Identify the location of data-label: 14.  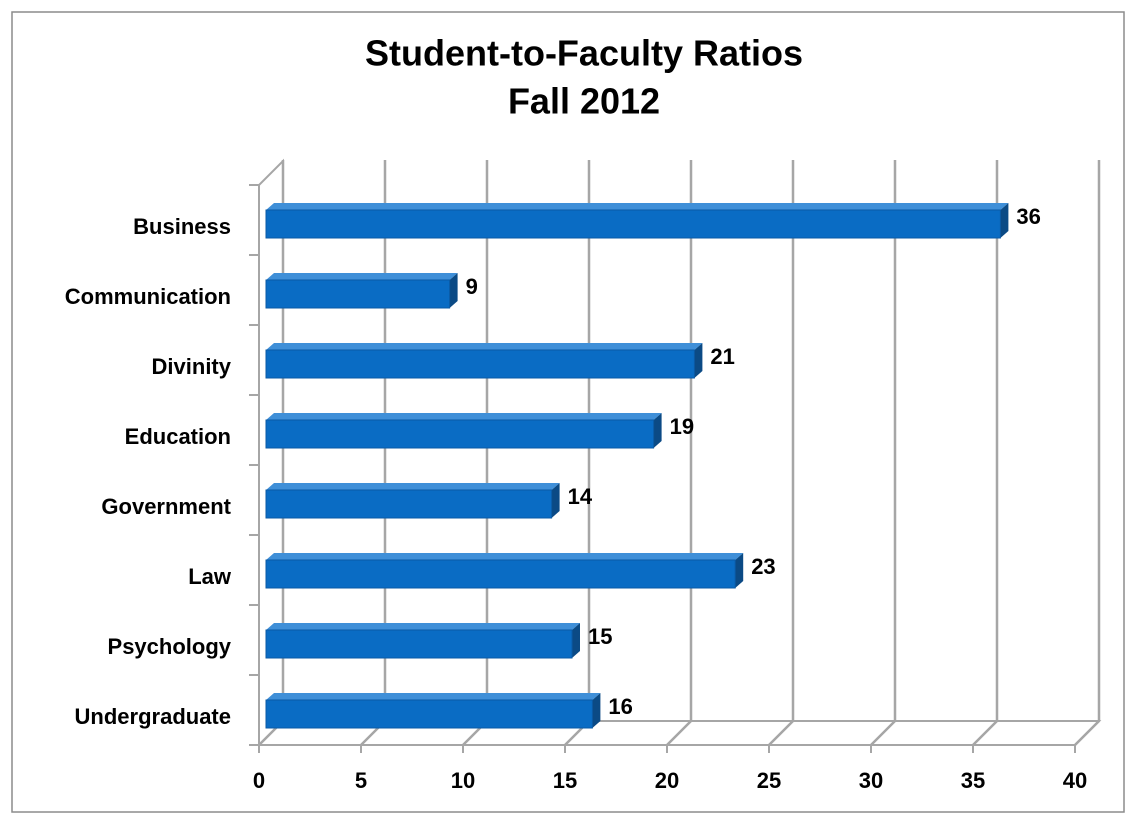
(580, 496).